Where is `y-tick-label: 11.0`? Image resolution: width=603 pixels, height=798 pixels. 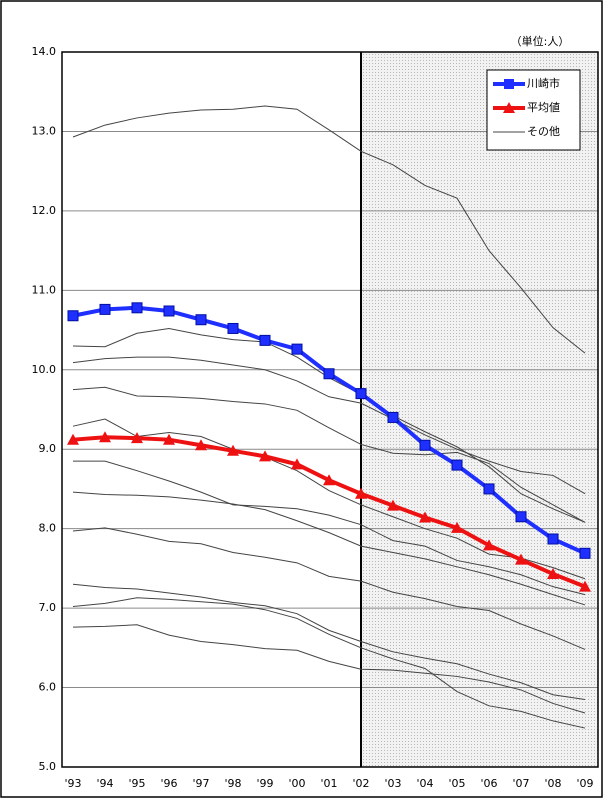
y-tick-label: 11.0 is located at coordinates (44, 289).